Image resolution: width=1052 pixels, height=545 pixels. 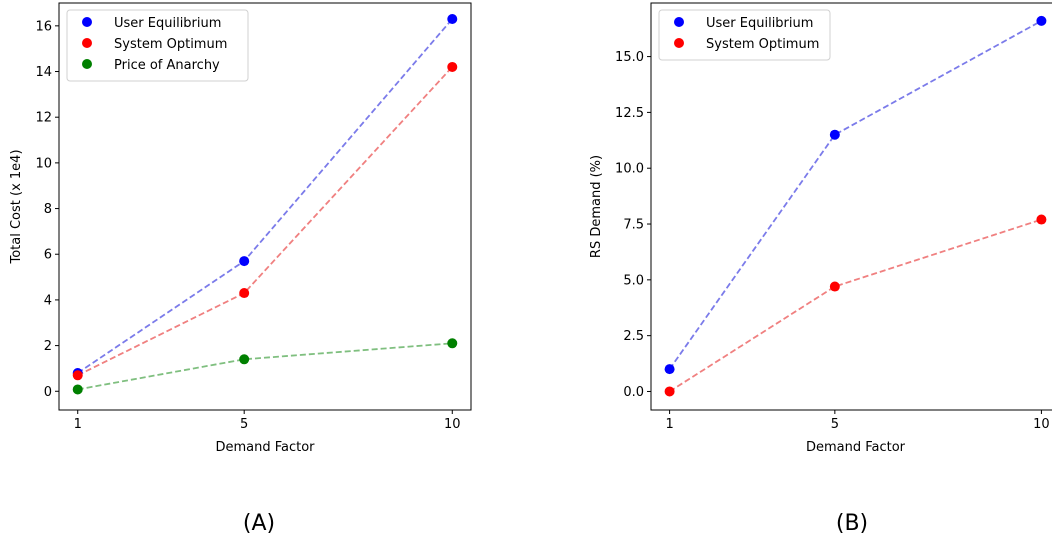 What do you see at coordinates (167, 65) in the screenshot?
I see `legend-label: Price of Anarchy` at bounding box center [167, 65].